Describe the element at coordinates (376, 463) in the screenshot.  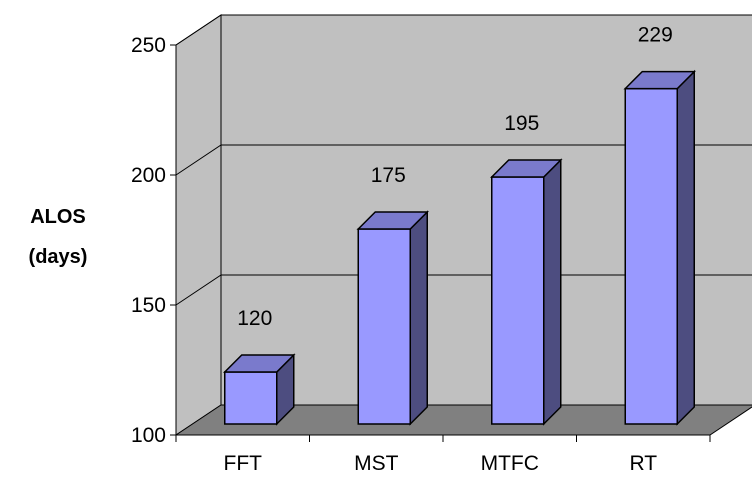
I see `x-tick-label-mst: MST` at that location.